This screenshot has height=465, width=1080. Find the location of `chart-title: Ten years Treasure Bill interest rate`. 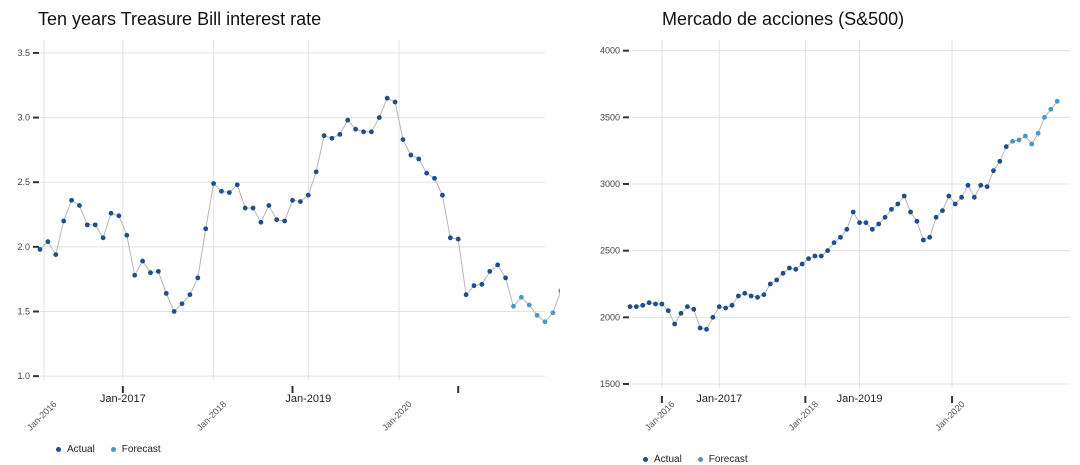

chart-title: Ten years Treasure Bill interest rate is located at coordinates (180, 19).